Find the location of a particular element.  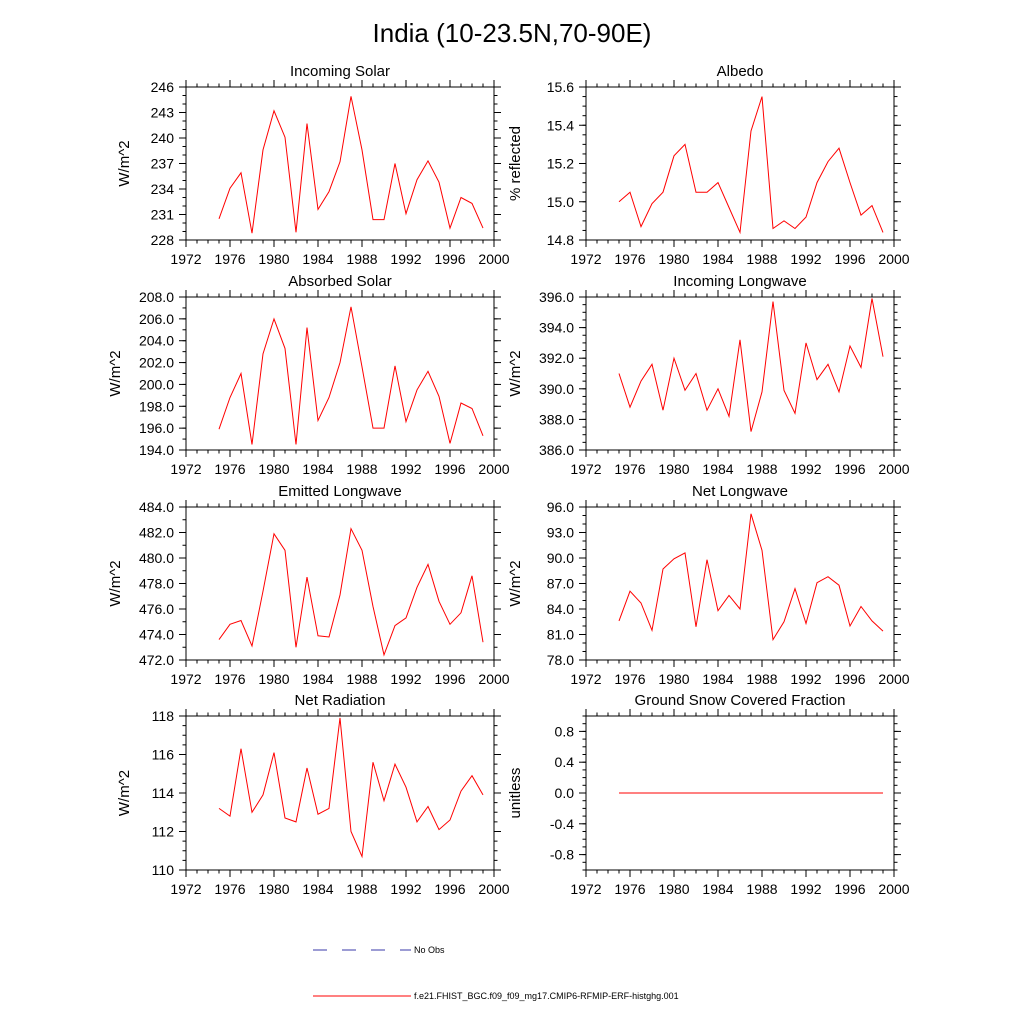

y-tick-label: 15.4 is located at coordinates (560, 125).